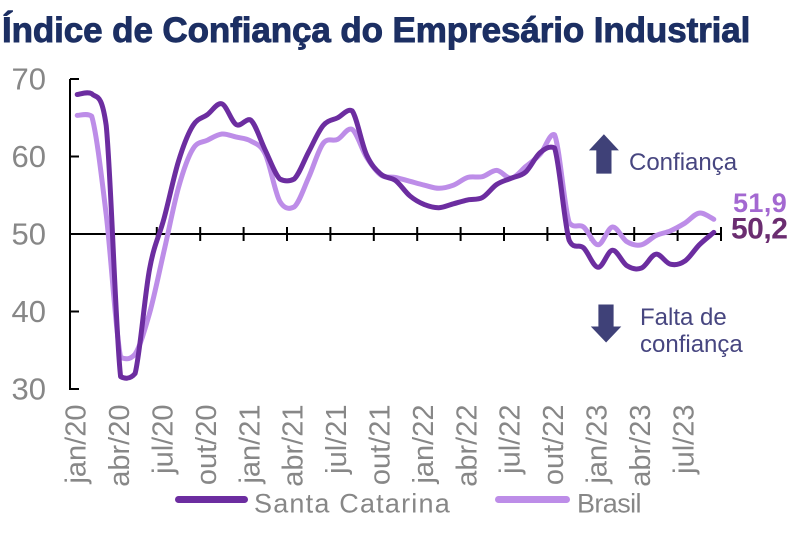 This screenshot has height=533, width=800. What do you see at coordinates (120, 446) in the screenshot?
I see `svg-text: abr/20` at bounding box center [120, 446].